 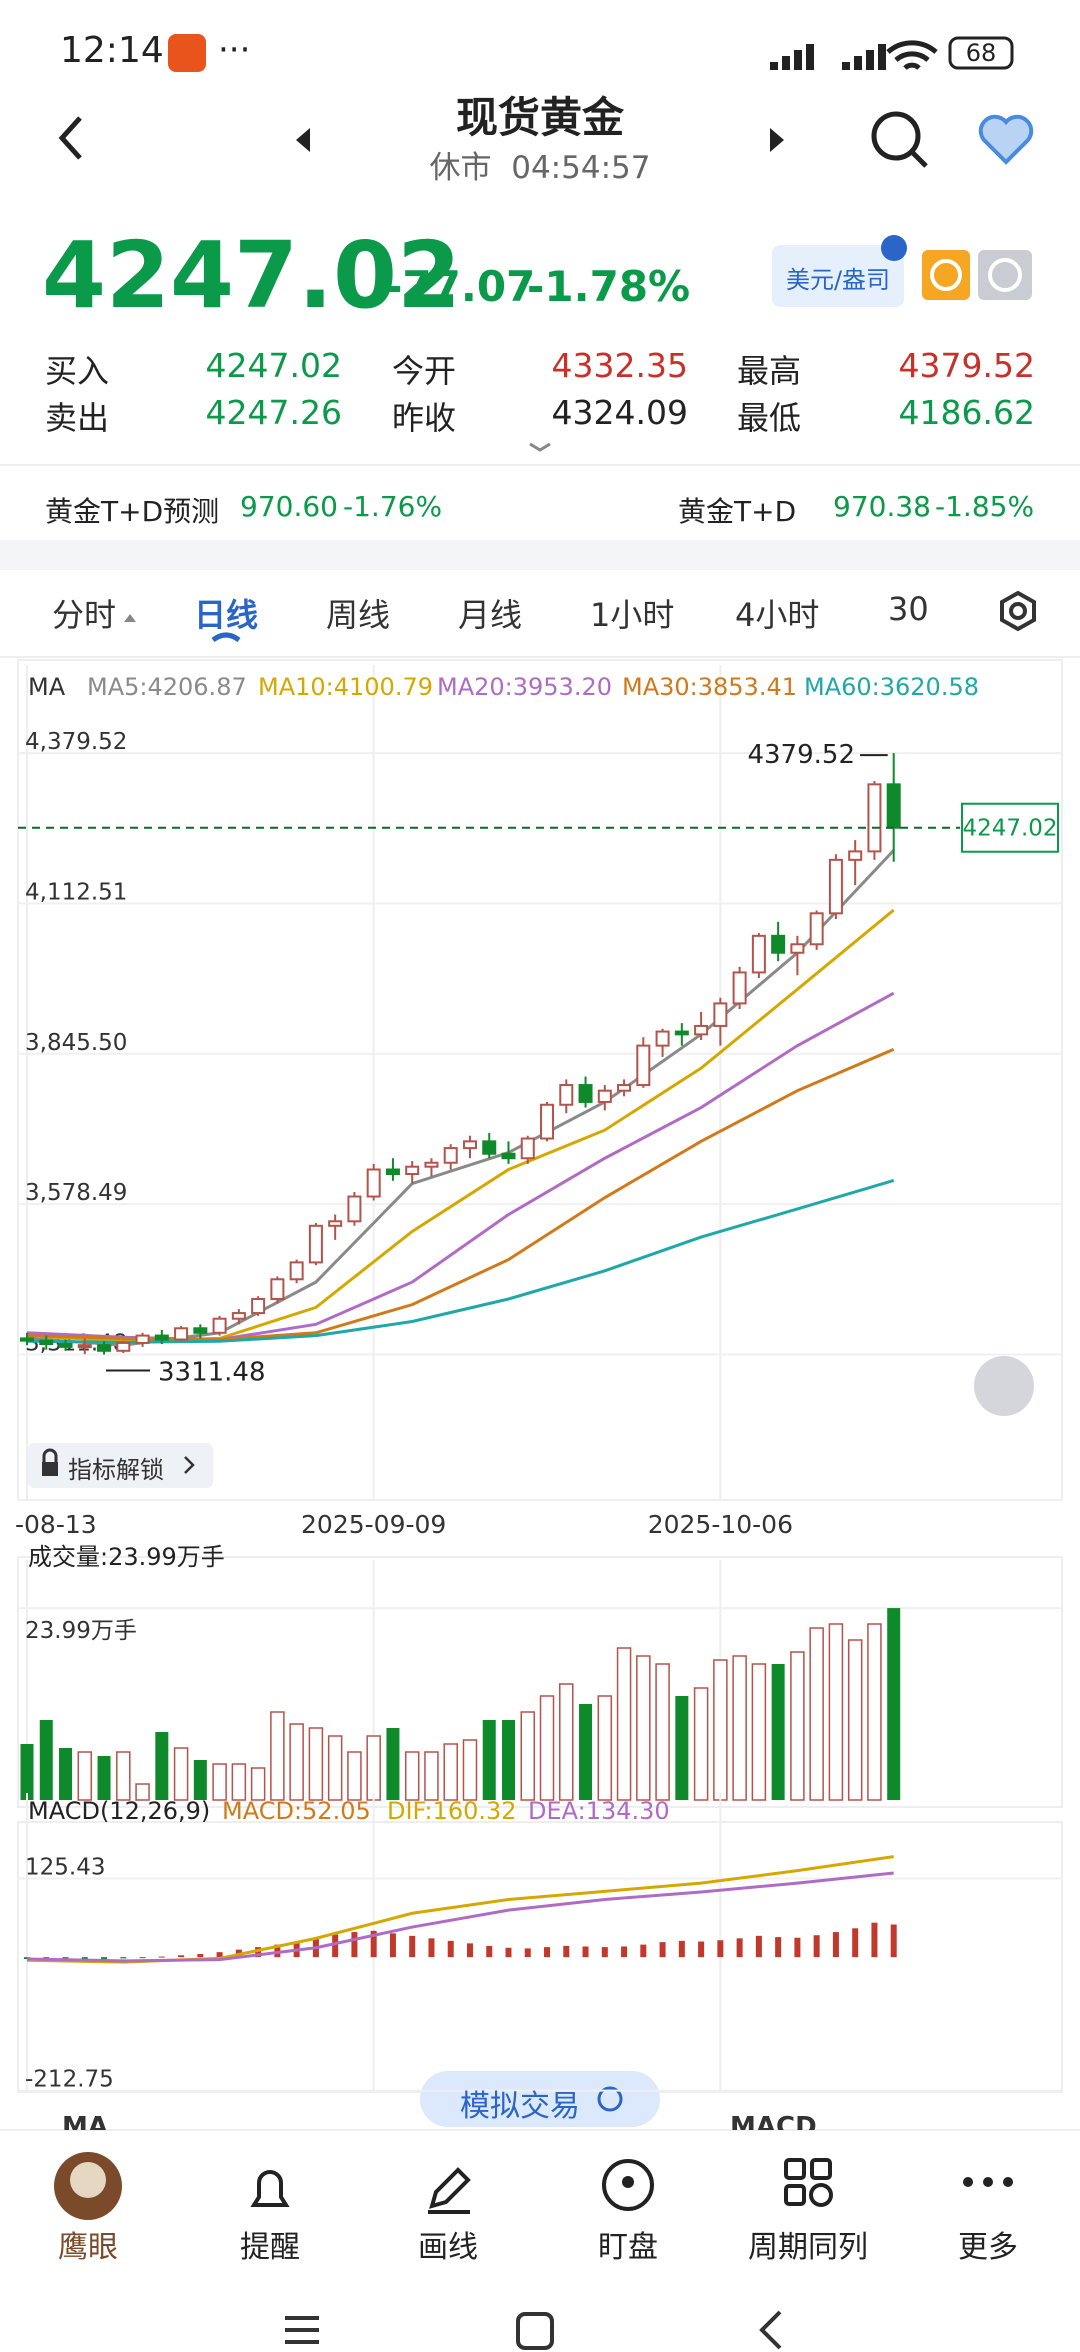 I want to click on quote-value: 4324.09, so click(x=619, y=412).